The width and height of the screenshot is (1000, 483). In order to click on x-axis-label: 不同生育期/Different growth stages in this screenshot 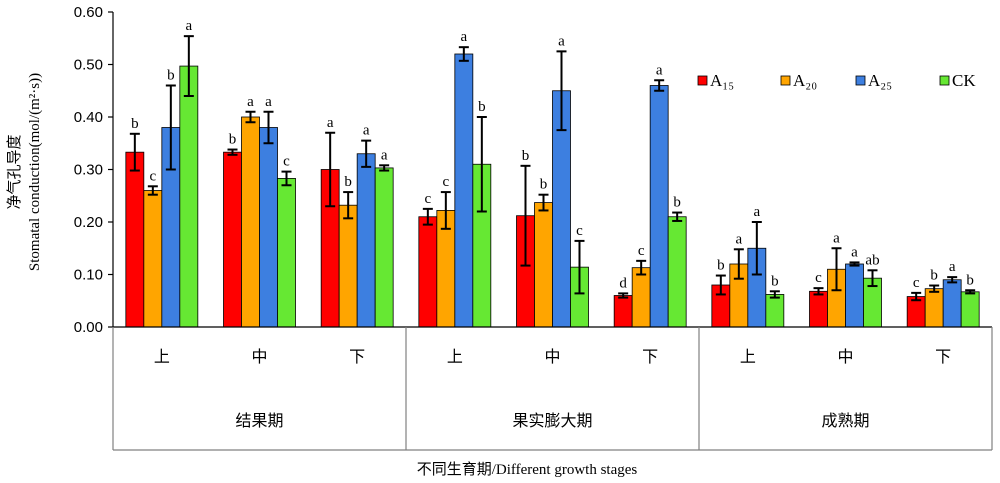, I will do `click(527, 469)`.